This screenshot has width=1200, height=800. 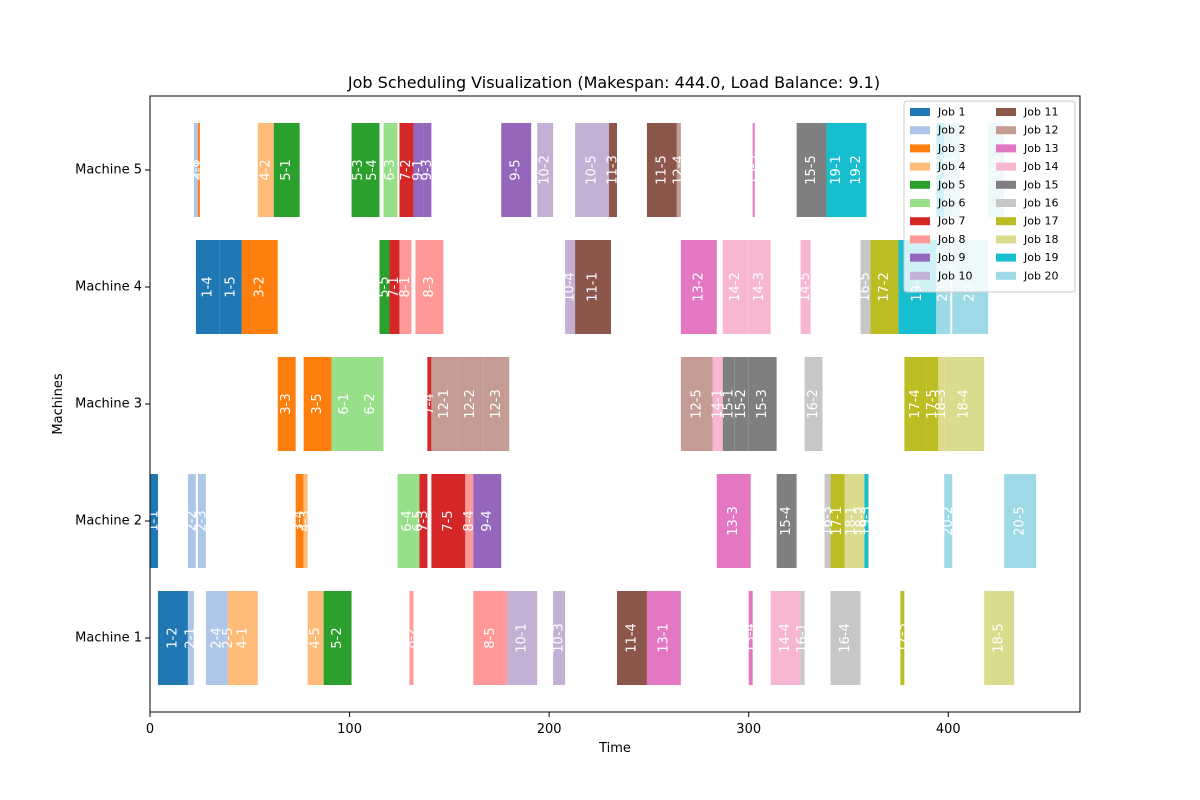 What do you see at coordinates (951, 221) in the screenshot?
I see `legend-entry: Job 7` at bounding box center [951, 221].